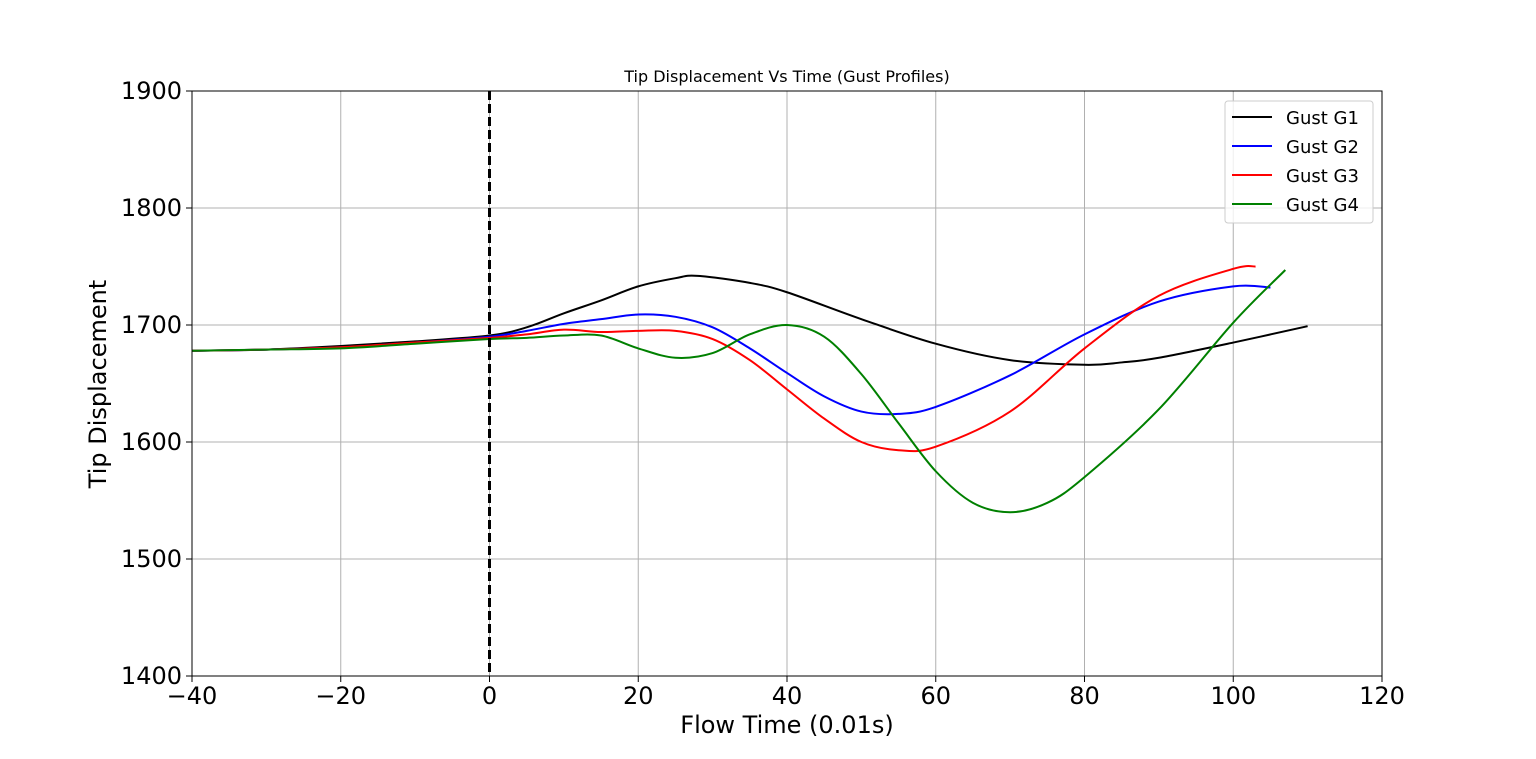 This screenshot has height=759, width=1536. What do you see at coordinates (786, 725) in the screenshot?
I see `x-axis-label: Flow Time (0.01s)` at bounding box center [786, 725].